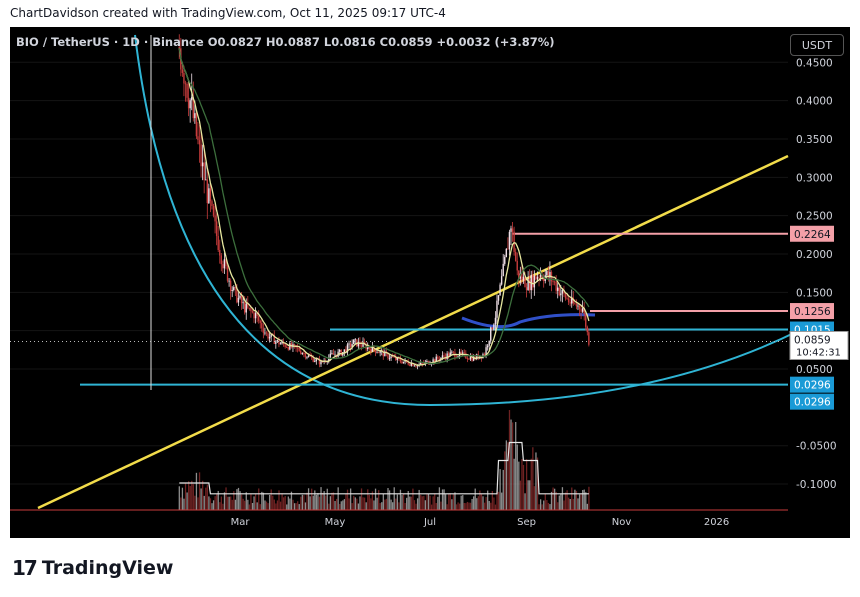  What do you see at coordinates (241, 522) in the screenshot?
I see `x-tick-label: Mar` at bounding box center [241, 522].